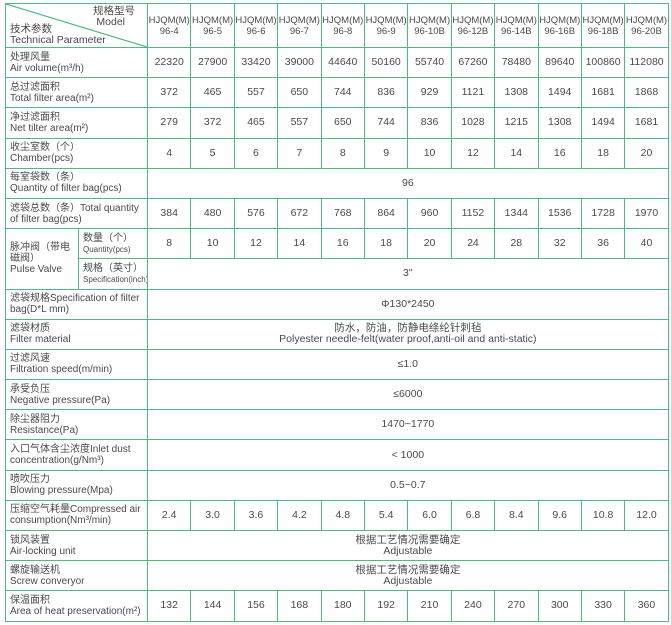 The height and width of the screenshot is (625, 671). Describe the element at coordinates (169, 213) in the screenshot. I see `value-cell: 384` at that location.